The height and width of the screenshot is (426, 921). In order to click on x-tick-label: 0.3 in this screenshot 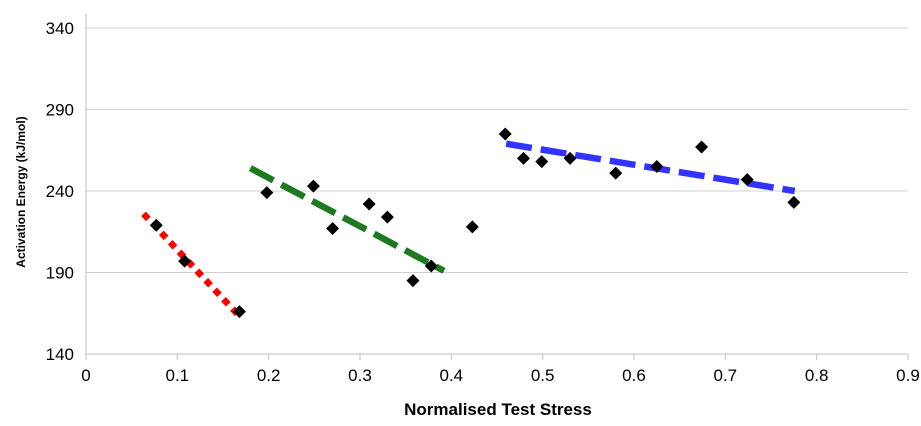, I will do `click(360, 375)`.